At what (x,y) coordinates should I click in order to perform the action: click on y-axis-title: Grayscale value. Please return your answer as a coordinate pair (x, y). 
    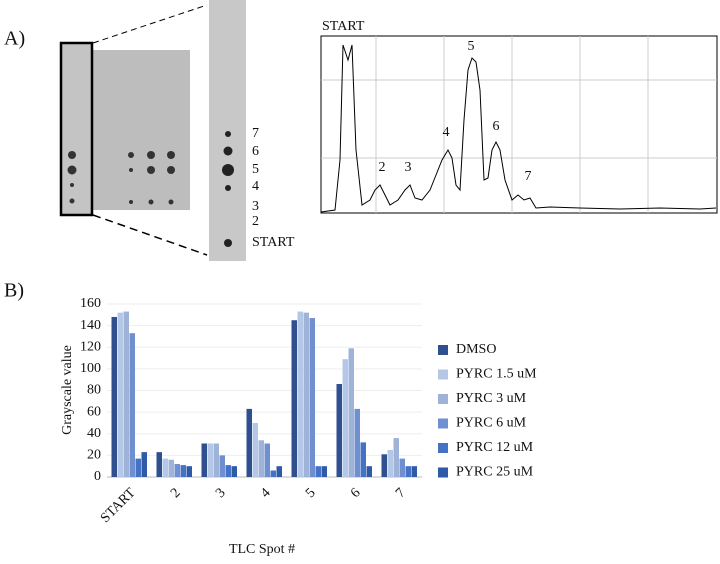
    Looking at the image, I should click on (67, 390).